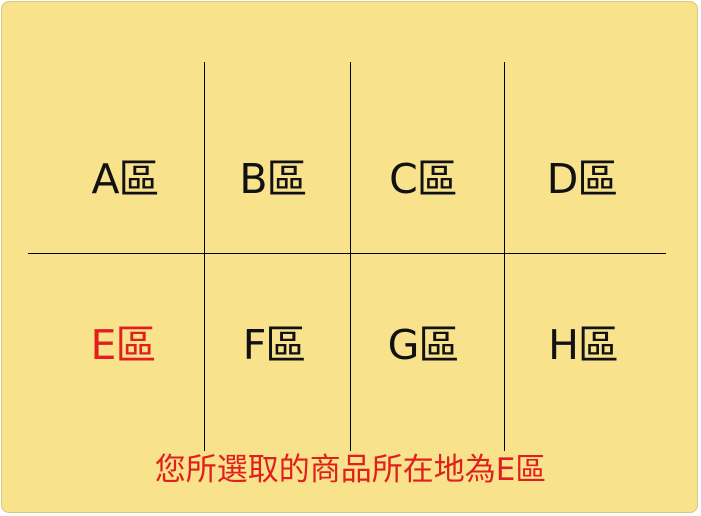  What do you see at coordinates (423, 179) in the screenshot?
I see `zone-c: C區` at bounding box center [423, 179].